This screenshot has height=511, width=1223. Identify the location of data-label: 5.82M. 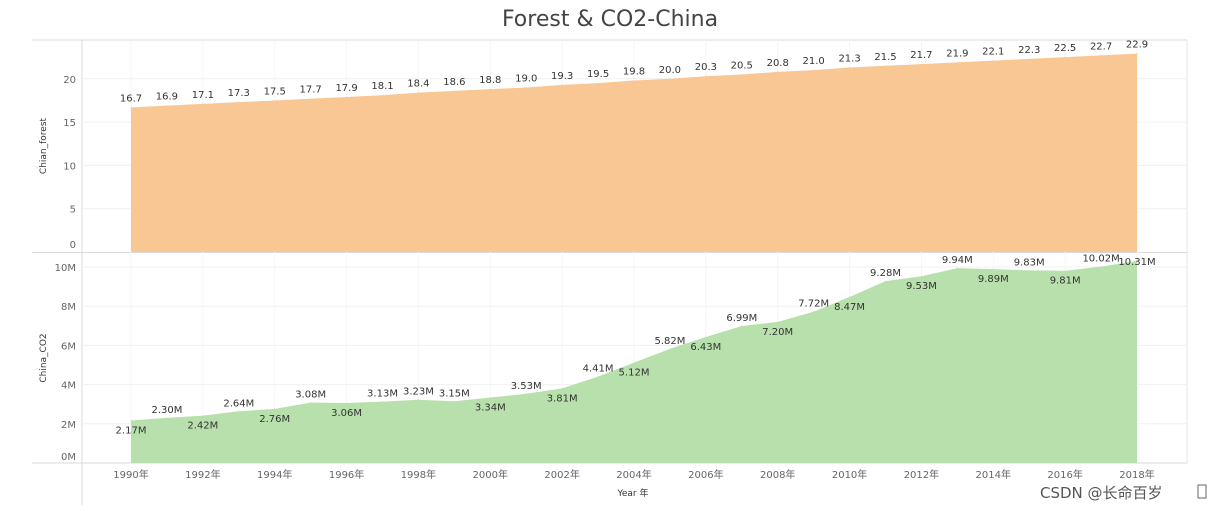
(669, 341).